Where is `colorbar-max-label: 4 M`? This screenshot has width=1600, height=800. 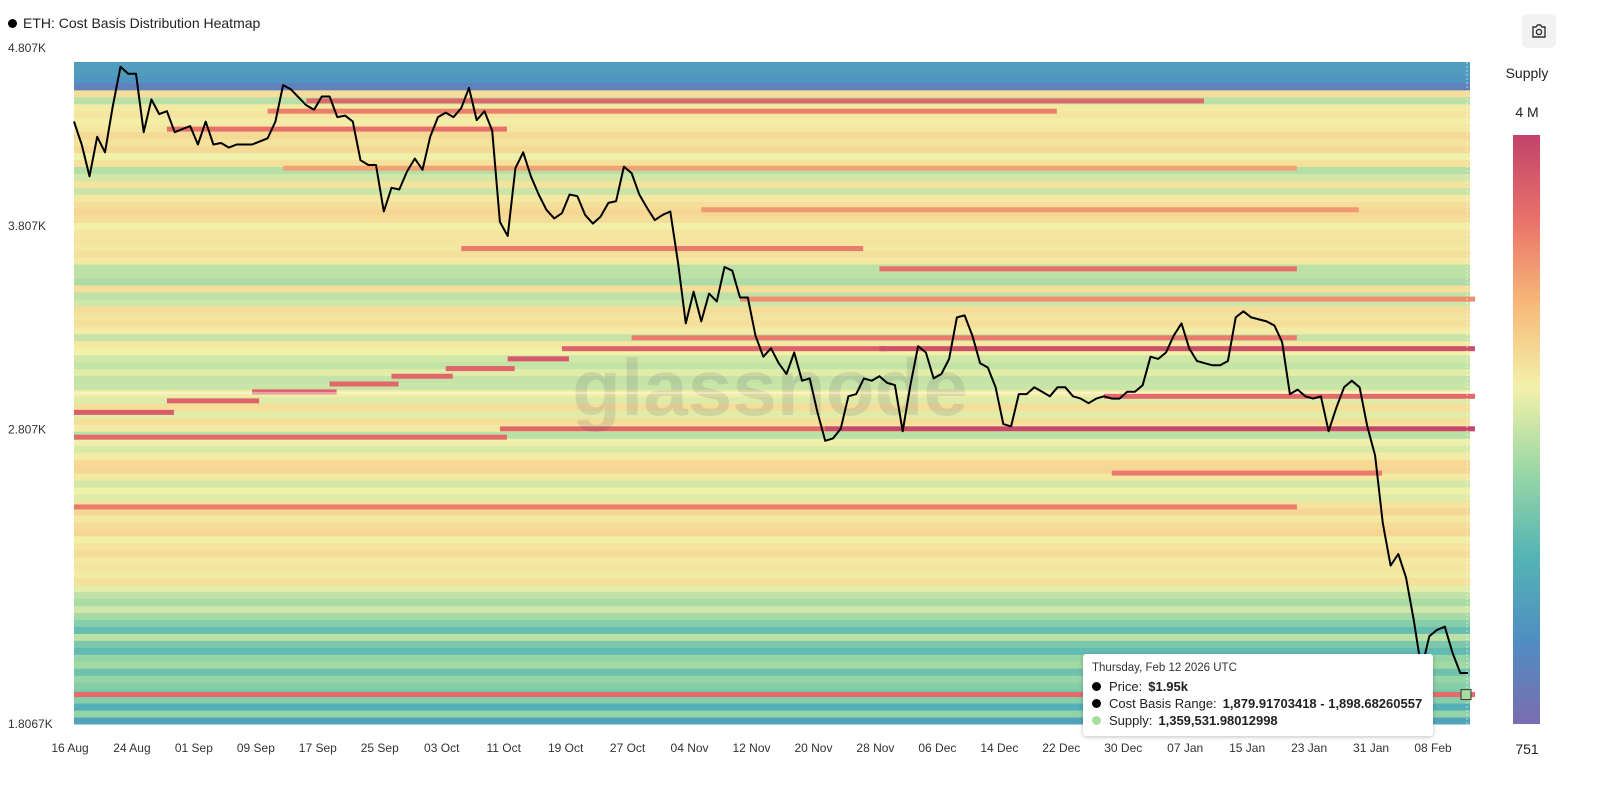
colorbar-max-label: 4 M is located at coordinates (1527, 112).